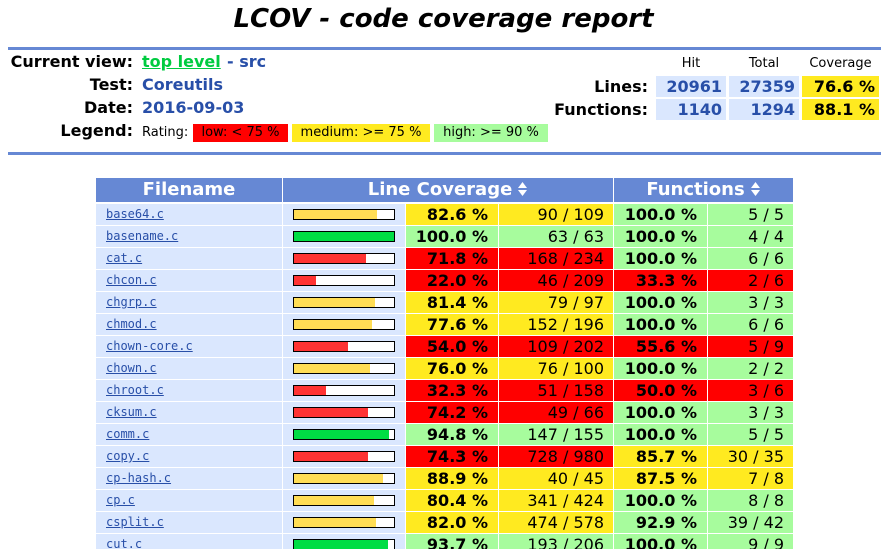 The height and width of the screenshot is (549, 887). Describe the element at coordinates (660, 478) in the screenshot. I see `function-coverage: 87.5 %` at that location.